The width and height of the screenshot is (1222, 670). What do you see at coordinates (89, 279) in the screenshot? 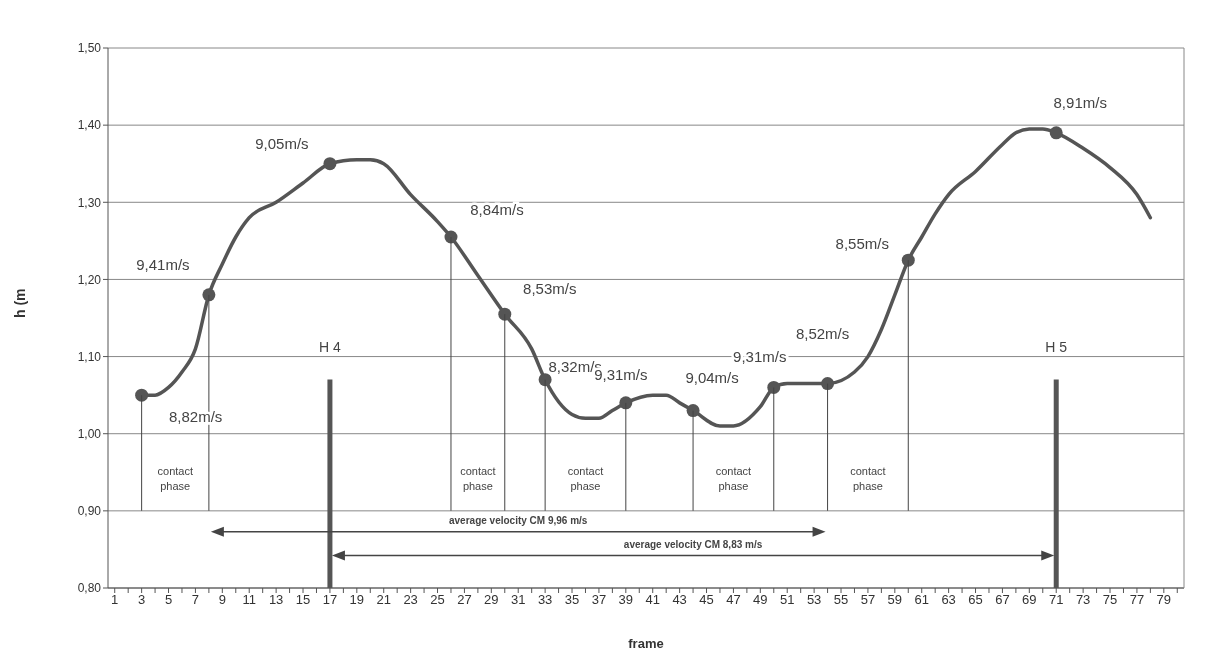
I see `y-tick-label: 1,20` at bounding box center [89, 279].